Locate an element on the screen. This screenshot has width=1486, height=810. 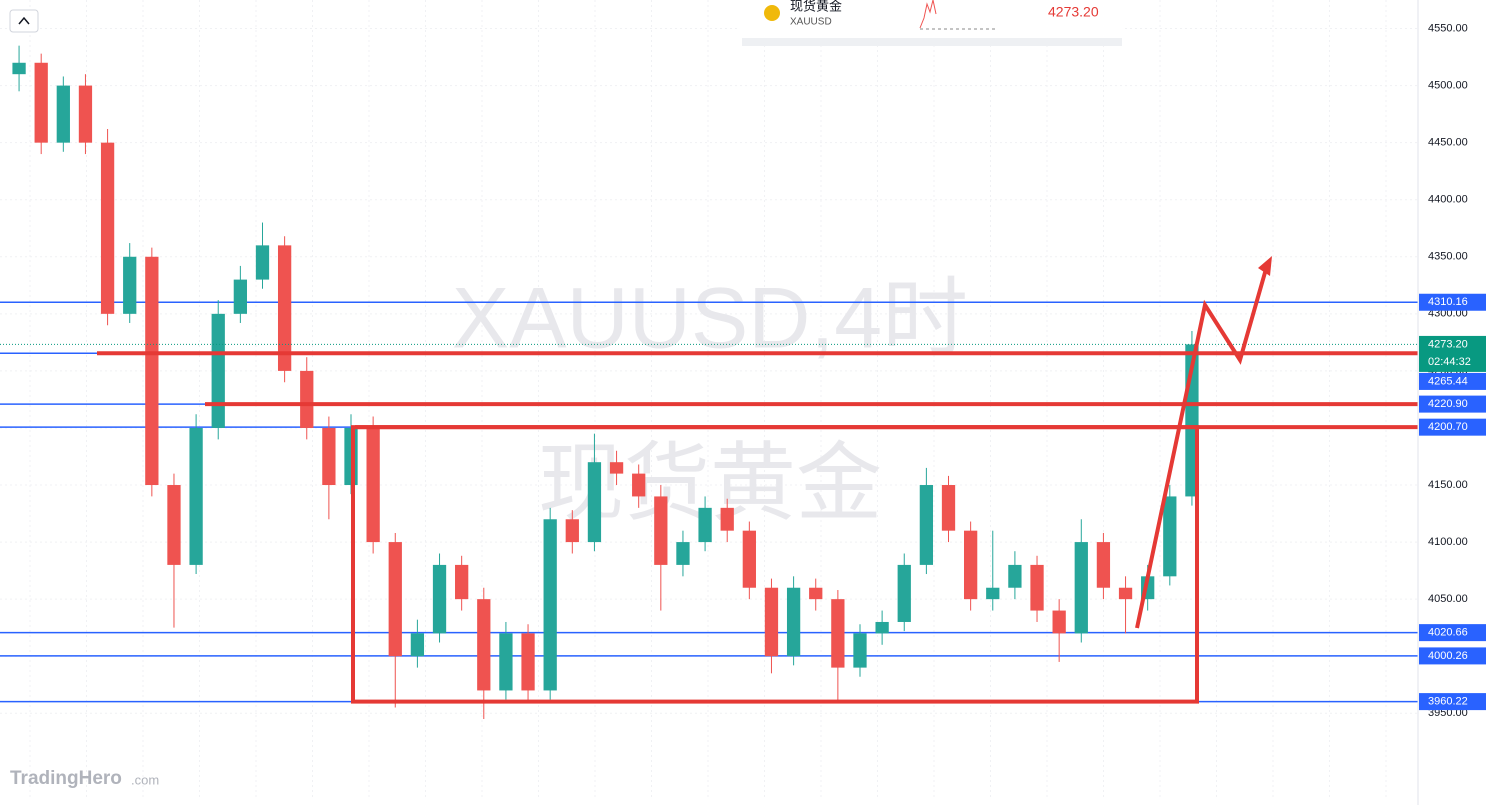
price-tag-label: 4020.66 is located at coordinates (1448, 633).